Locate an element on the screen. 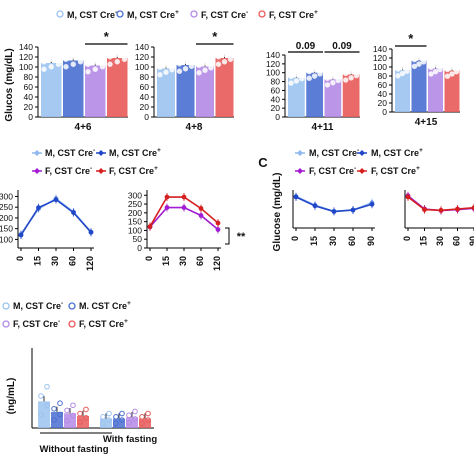  y-tick-label: 50 is located at coordinates (138, 239).